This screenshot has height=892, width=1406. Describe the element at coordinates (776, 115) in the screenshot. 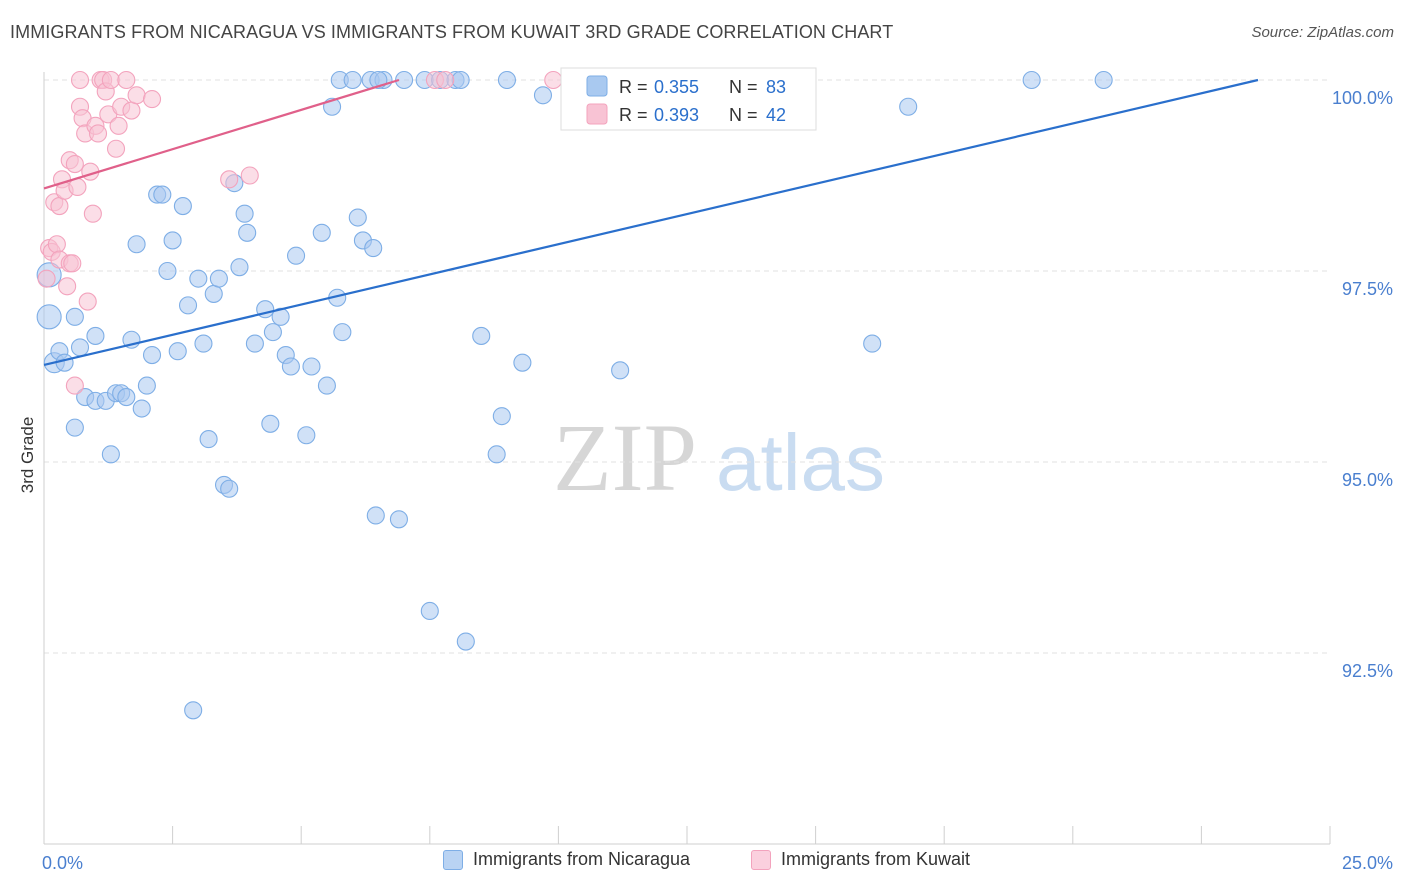

I see `stats-n-value: 42` at that location.